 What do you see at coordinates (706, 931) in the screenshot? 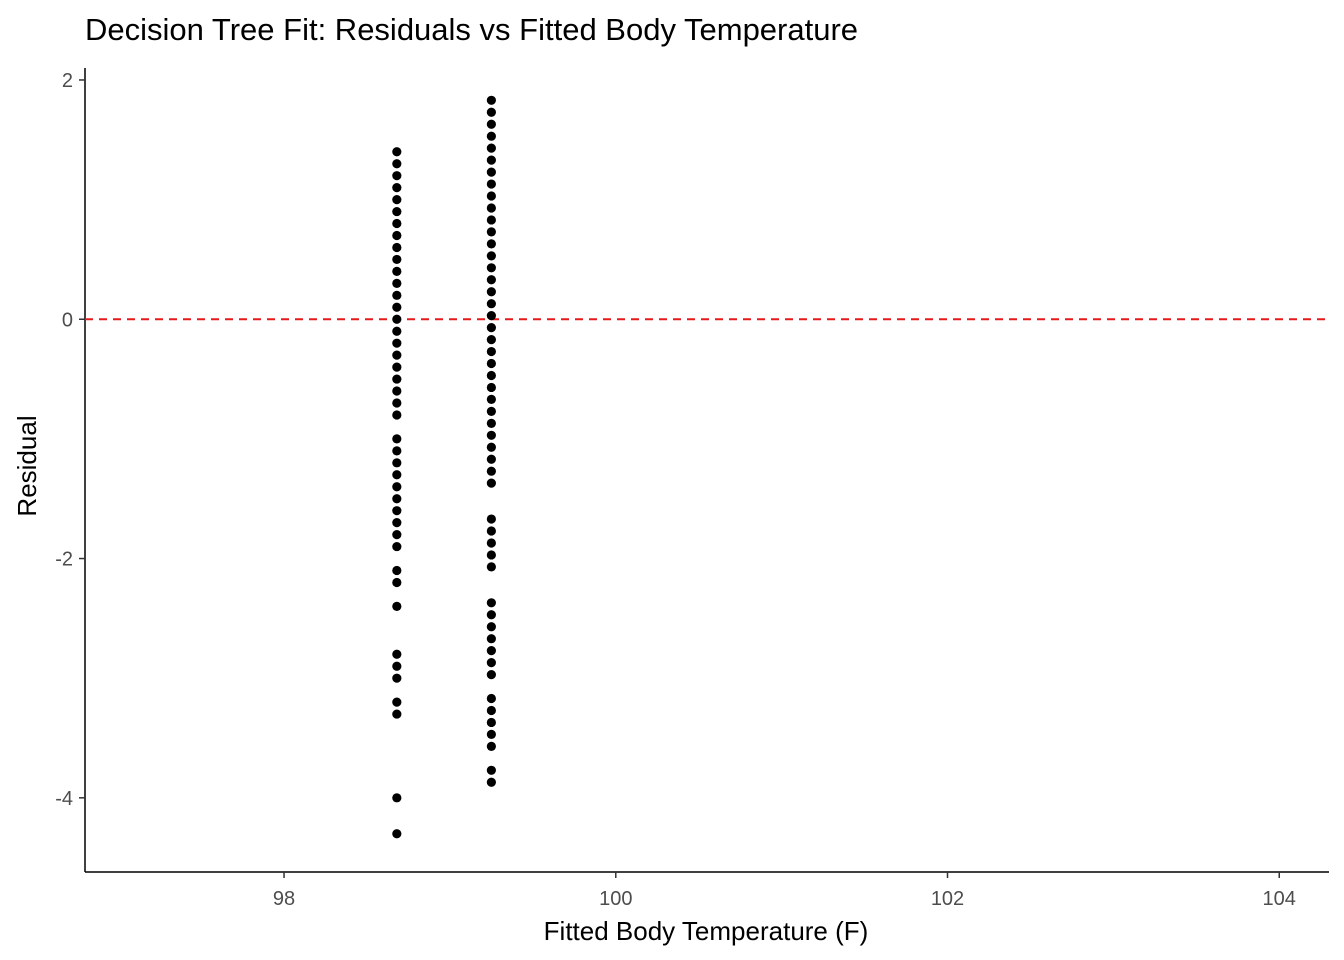
I see `x-axis-title: Fitted Body Temperature (F)` at bounding box center [706, 931].